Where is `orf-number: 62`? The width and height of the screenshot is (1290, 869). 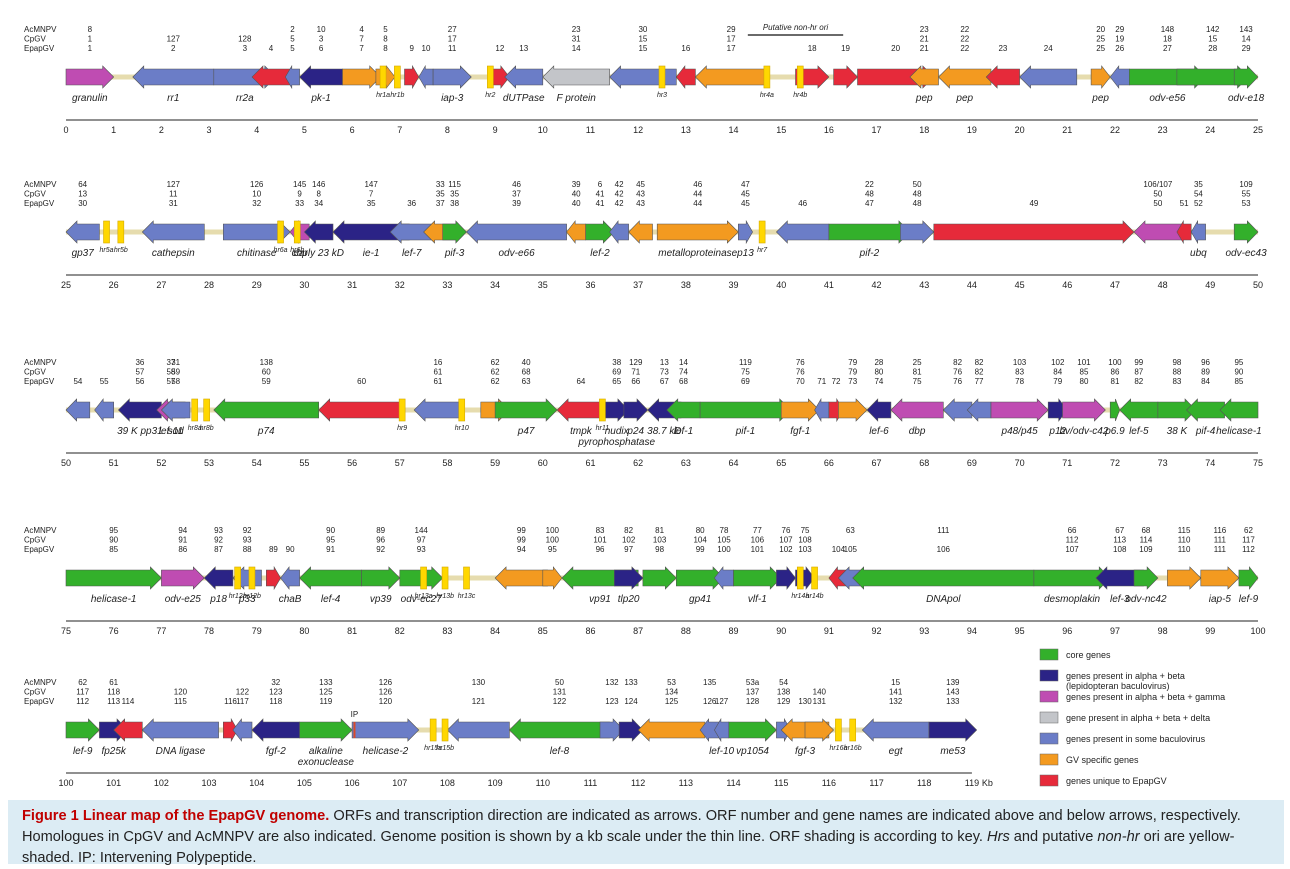
orf-number: 62 is located at coordinates (495, 372).